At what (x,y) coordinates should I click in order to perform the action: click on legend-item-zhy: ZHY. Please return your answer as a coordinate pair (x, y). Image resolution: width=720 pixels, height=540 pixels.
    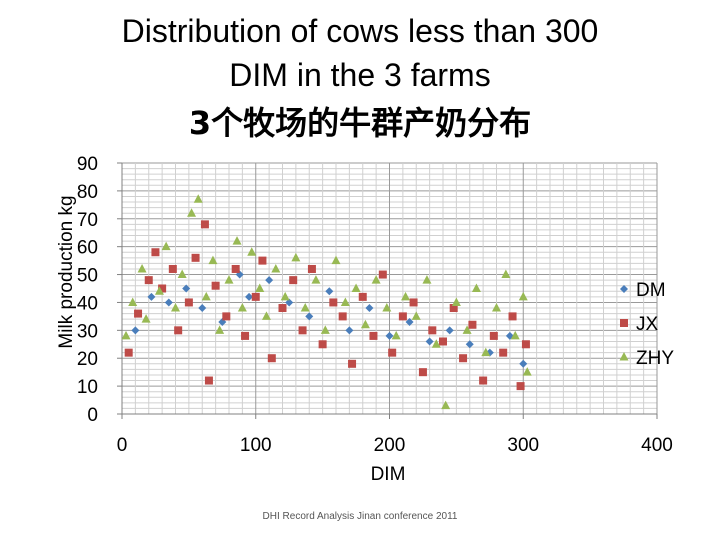
    Looking at the image, I should click on (646, 358).